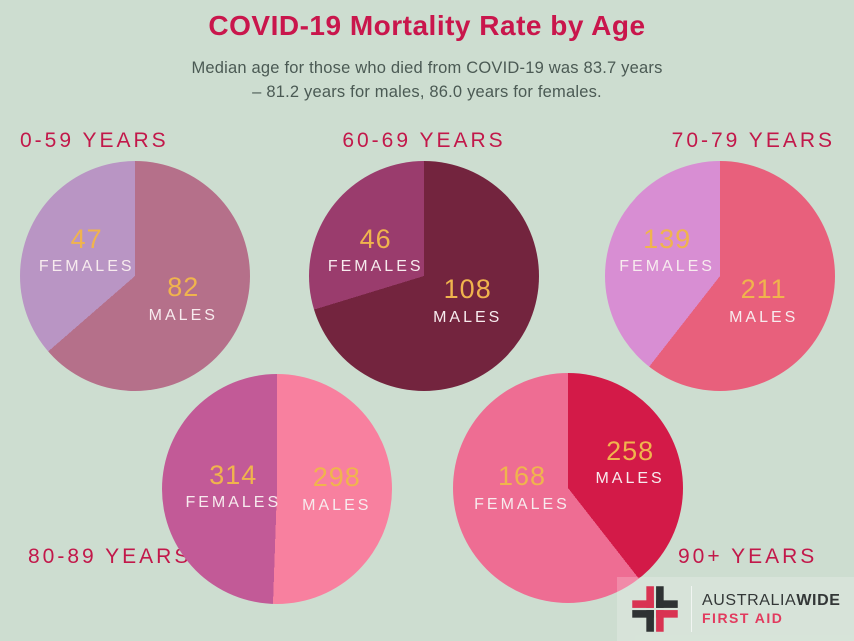 This screenshot has width=854, height=641. I want to click on male-count: 258, so click(630, 450).